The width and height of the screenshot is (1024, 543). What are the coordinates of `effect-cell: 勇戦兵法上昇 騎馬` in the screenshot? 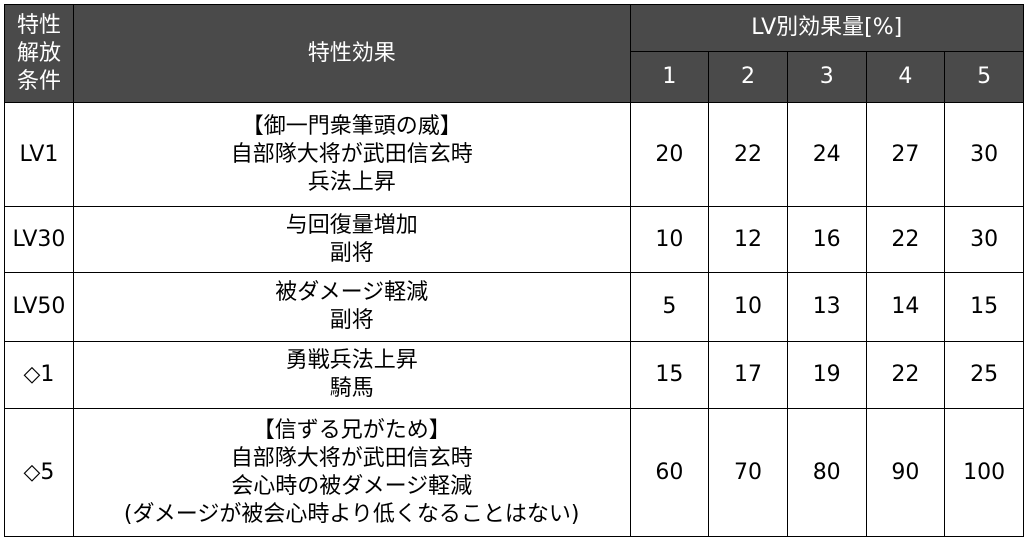 It's located at (351, 375).